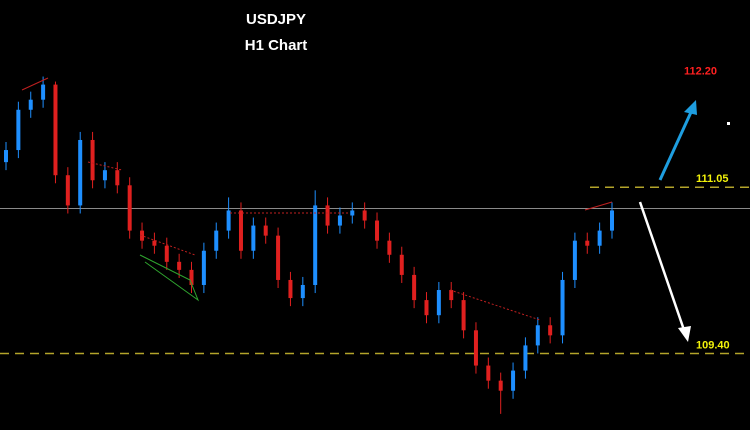  Describe the element at coordinates (169, 278) in the screenshot. I see `pattern-line` at that location.